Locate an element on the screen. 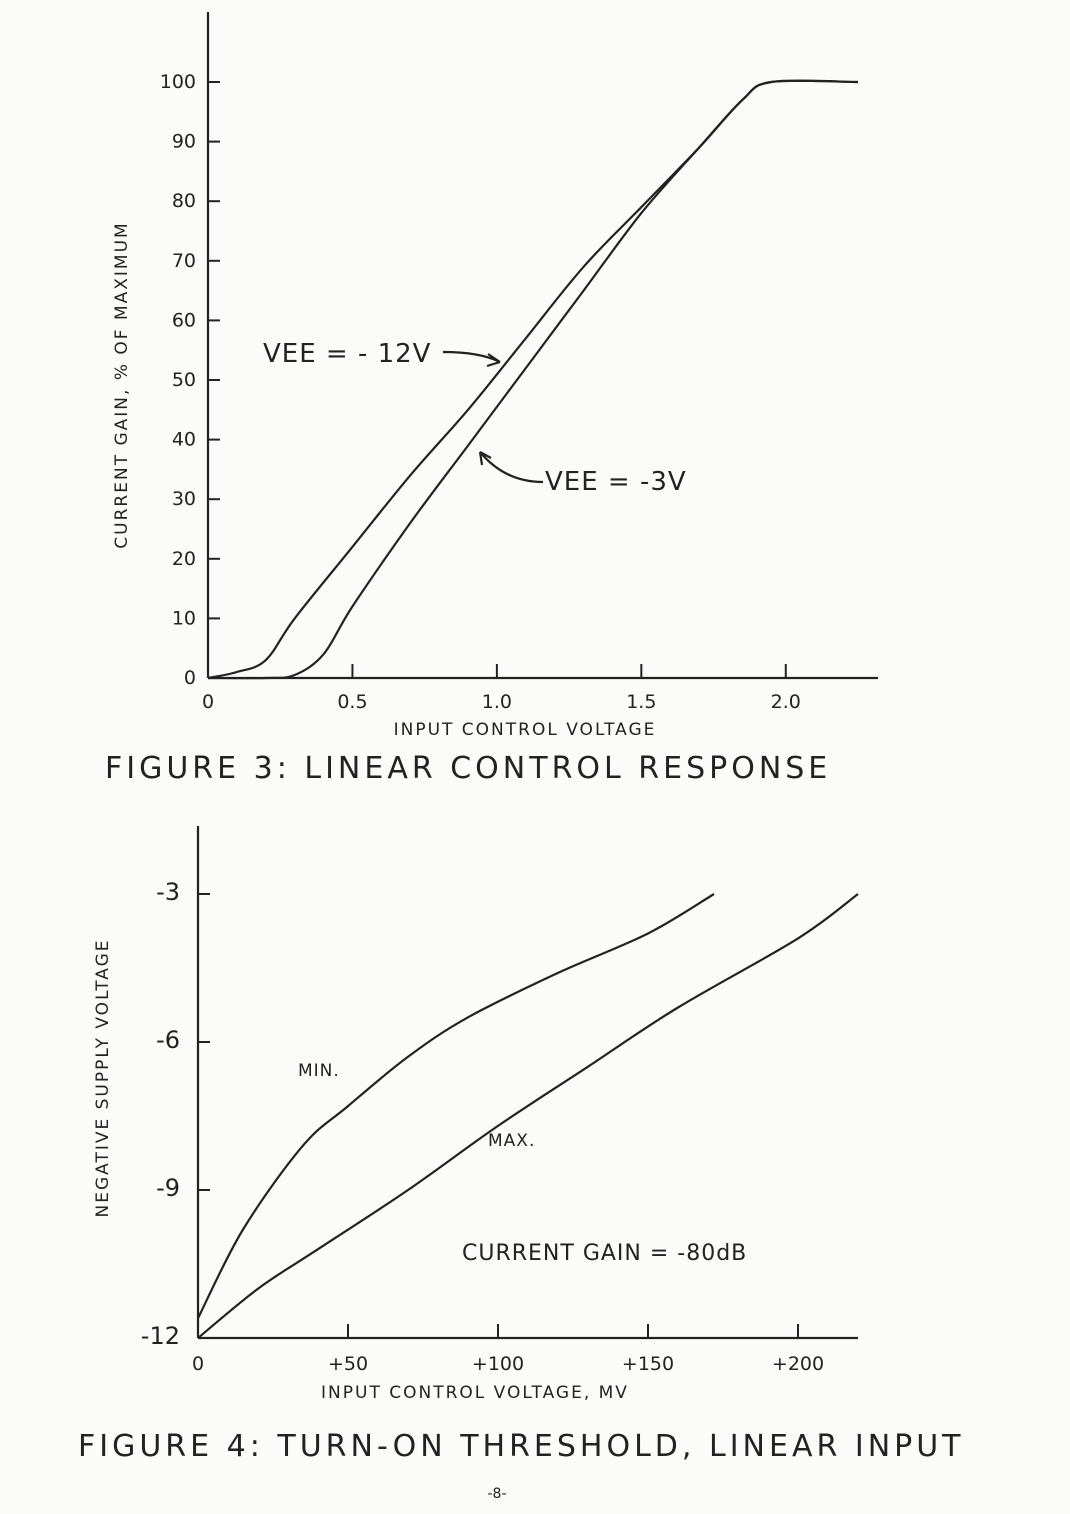 The image size is (1070, 1514). fig3-y-tick-label: 10 is located at coordinates (184, 618).